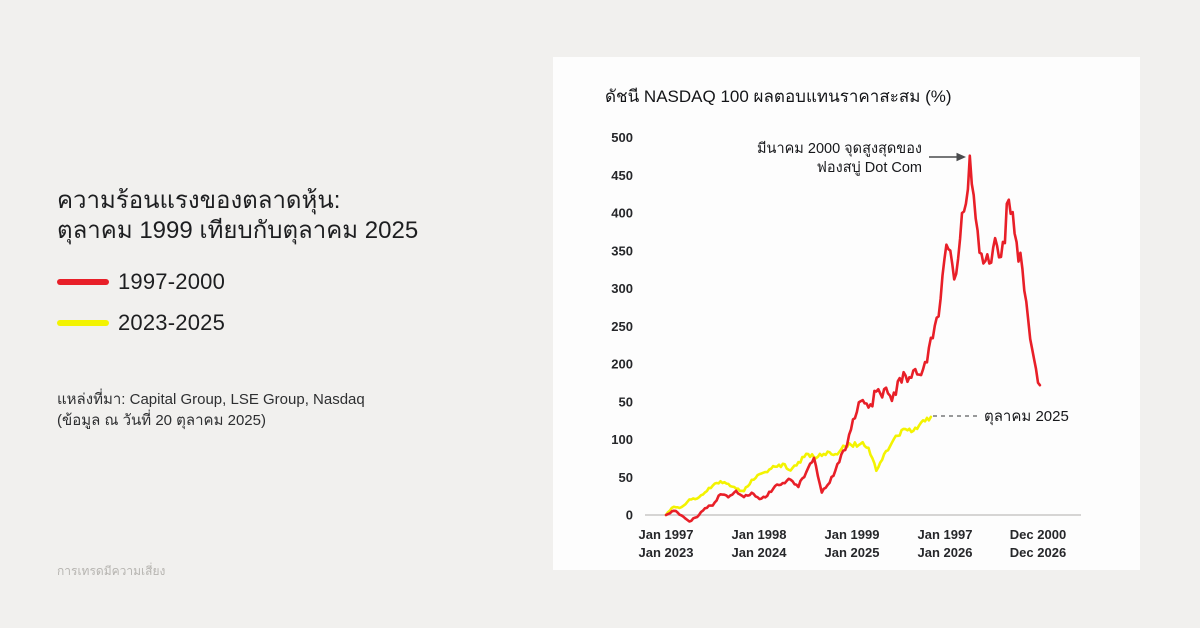  Describe the element at coordinates (622, 326) in the screenshot. I see `y-tick-label: 250` at that location.